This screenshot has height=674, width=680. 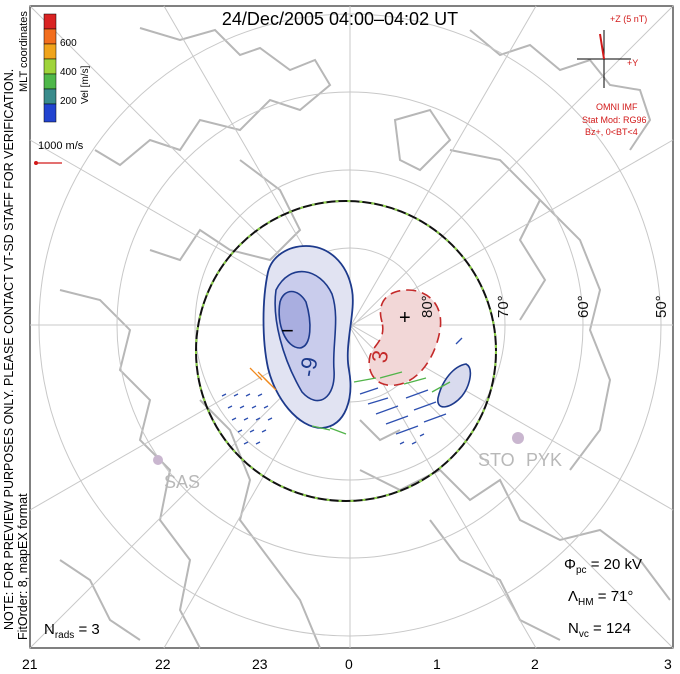 What do you see at coordinates (403, 416) in the screenshot?
I see `vector-group-right` at bounding box center [403, 416].